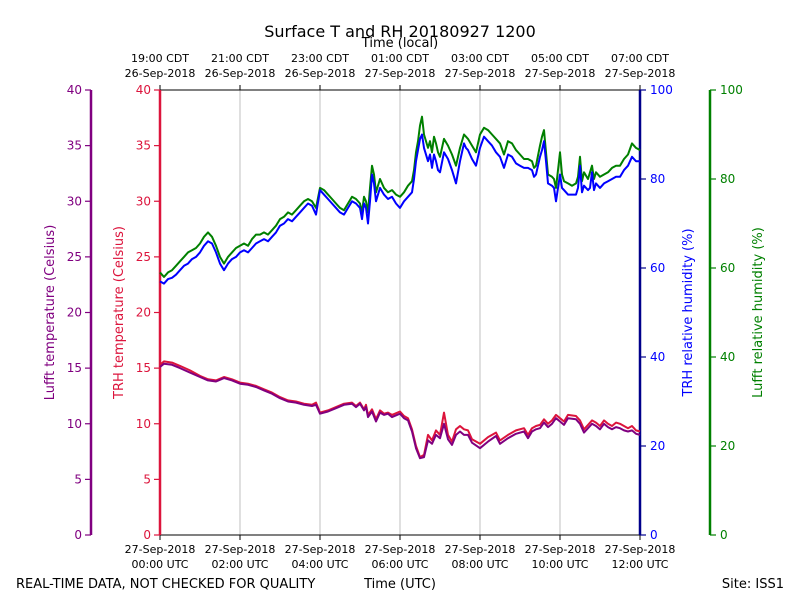 Image resolution: width=800 pixels, height=600 pixels. I want to click on y-tick-label-trh-rh: 60, so click(657, 268).